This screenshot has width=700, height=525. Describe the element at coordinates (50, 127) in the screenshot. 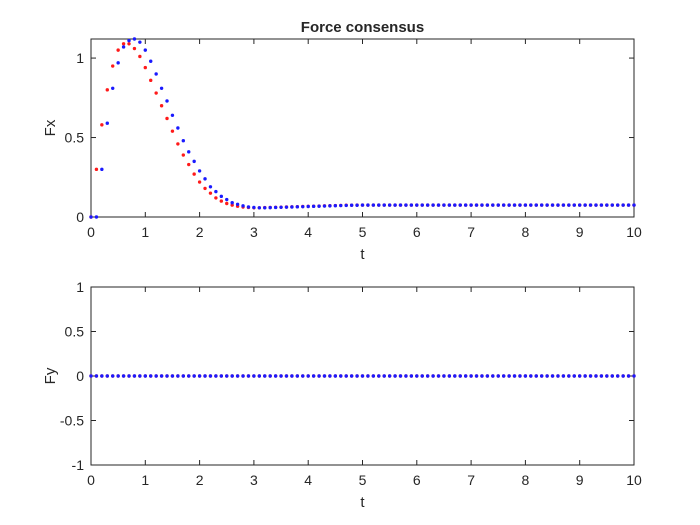

I see `y-axis-label: Fx` at that location.